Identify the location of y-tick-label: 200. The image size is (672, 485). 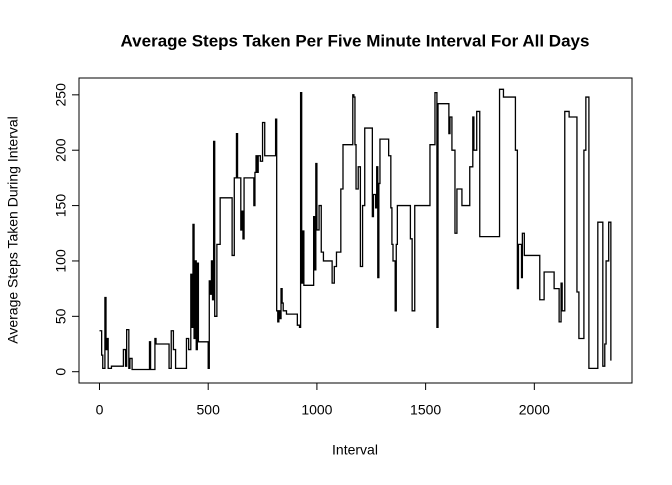
(61, 150).